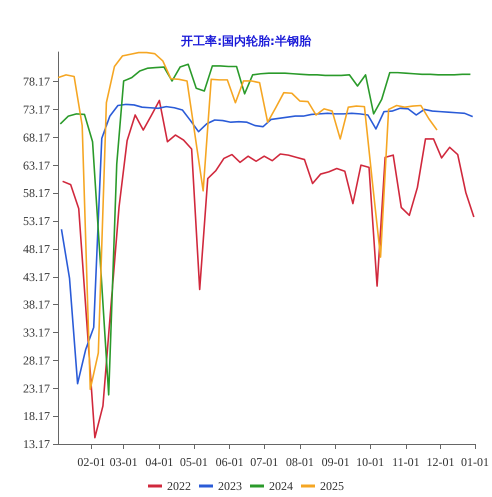  What do you see at coordinates (336, 462) in the screenshot?
I see `x-tick-label: 09-01` at bounding box center [336, 462].